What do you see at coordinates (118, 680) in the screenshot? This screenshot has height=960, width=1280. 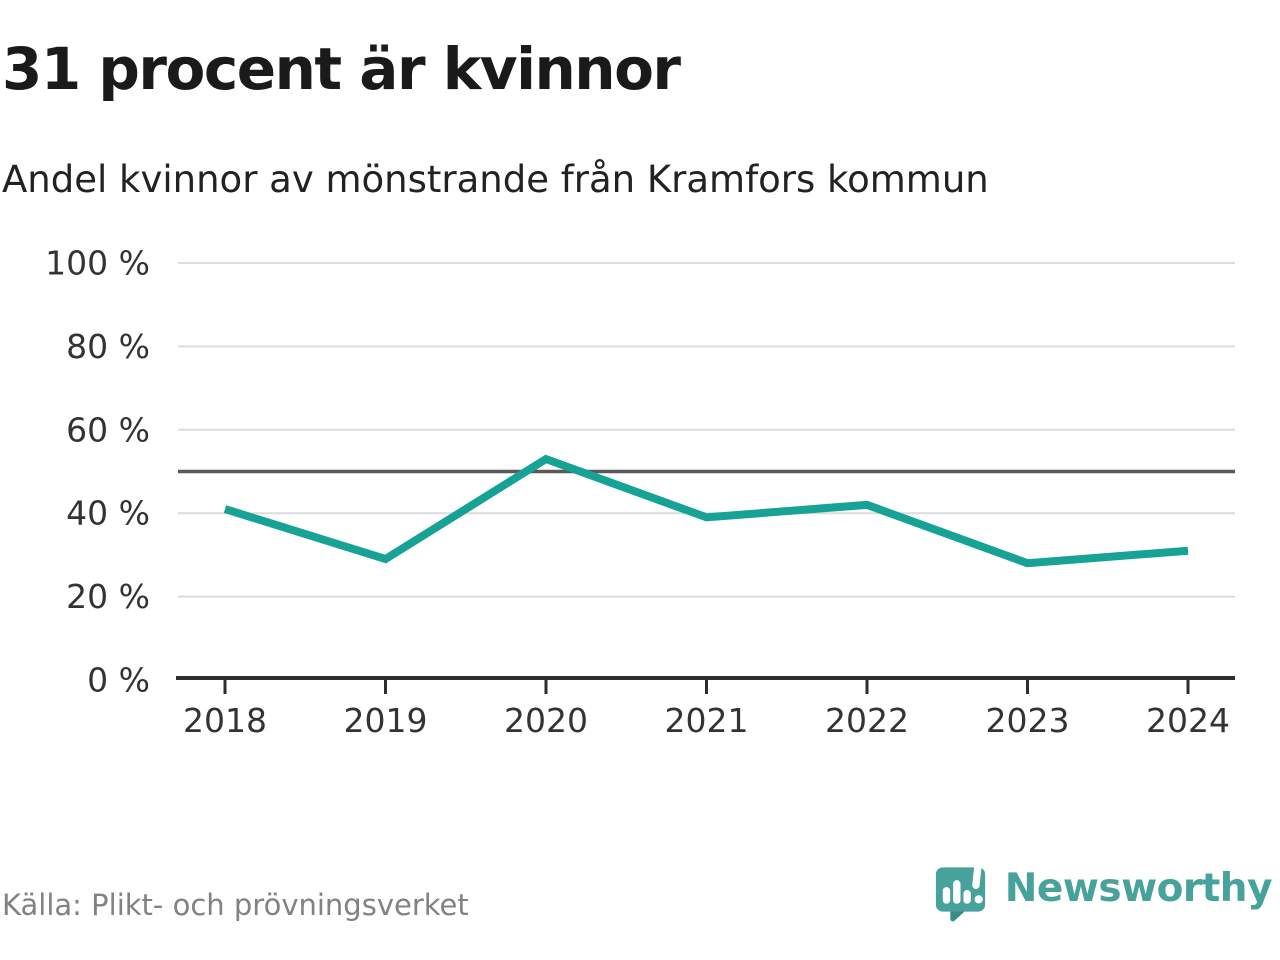 I see `y-tick-label: 0 %` at bounding box center [118, 680].